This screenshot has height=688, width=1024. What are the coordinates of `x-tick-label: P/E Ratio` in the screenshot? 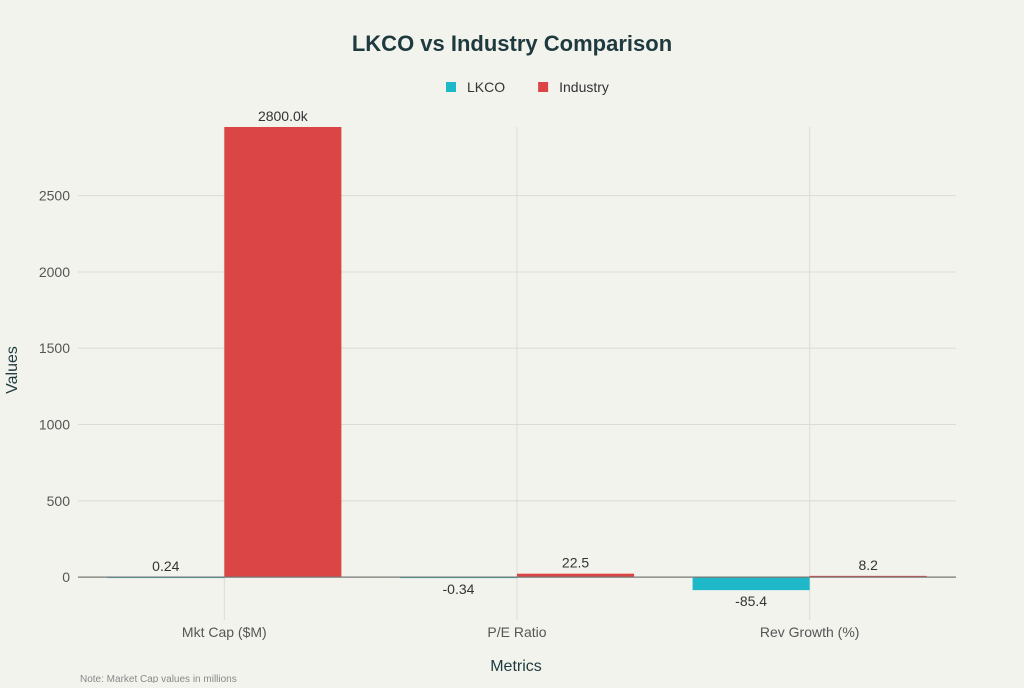 It's located at (516, 632).